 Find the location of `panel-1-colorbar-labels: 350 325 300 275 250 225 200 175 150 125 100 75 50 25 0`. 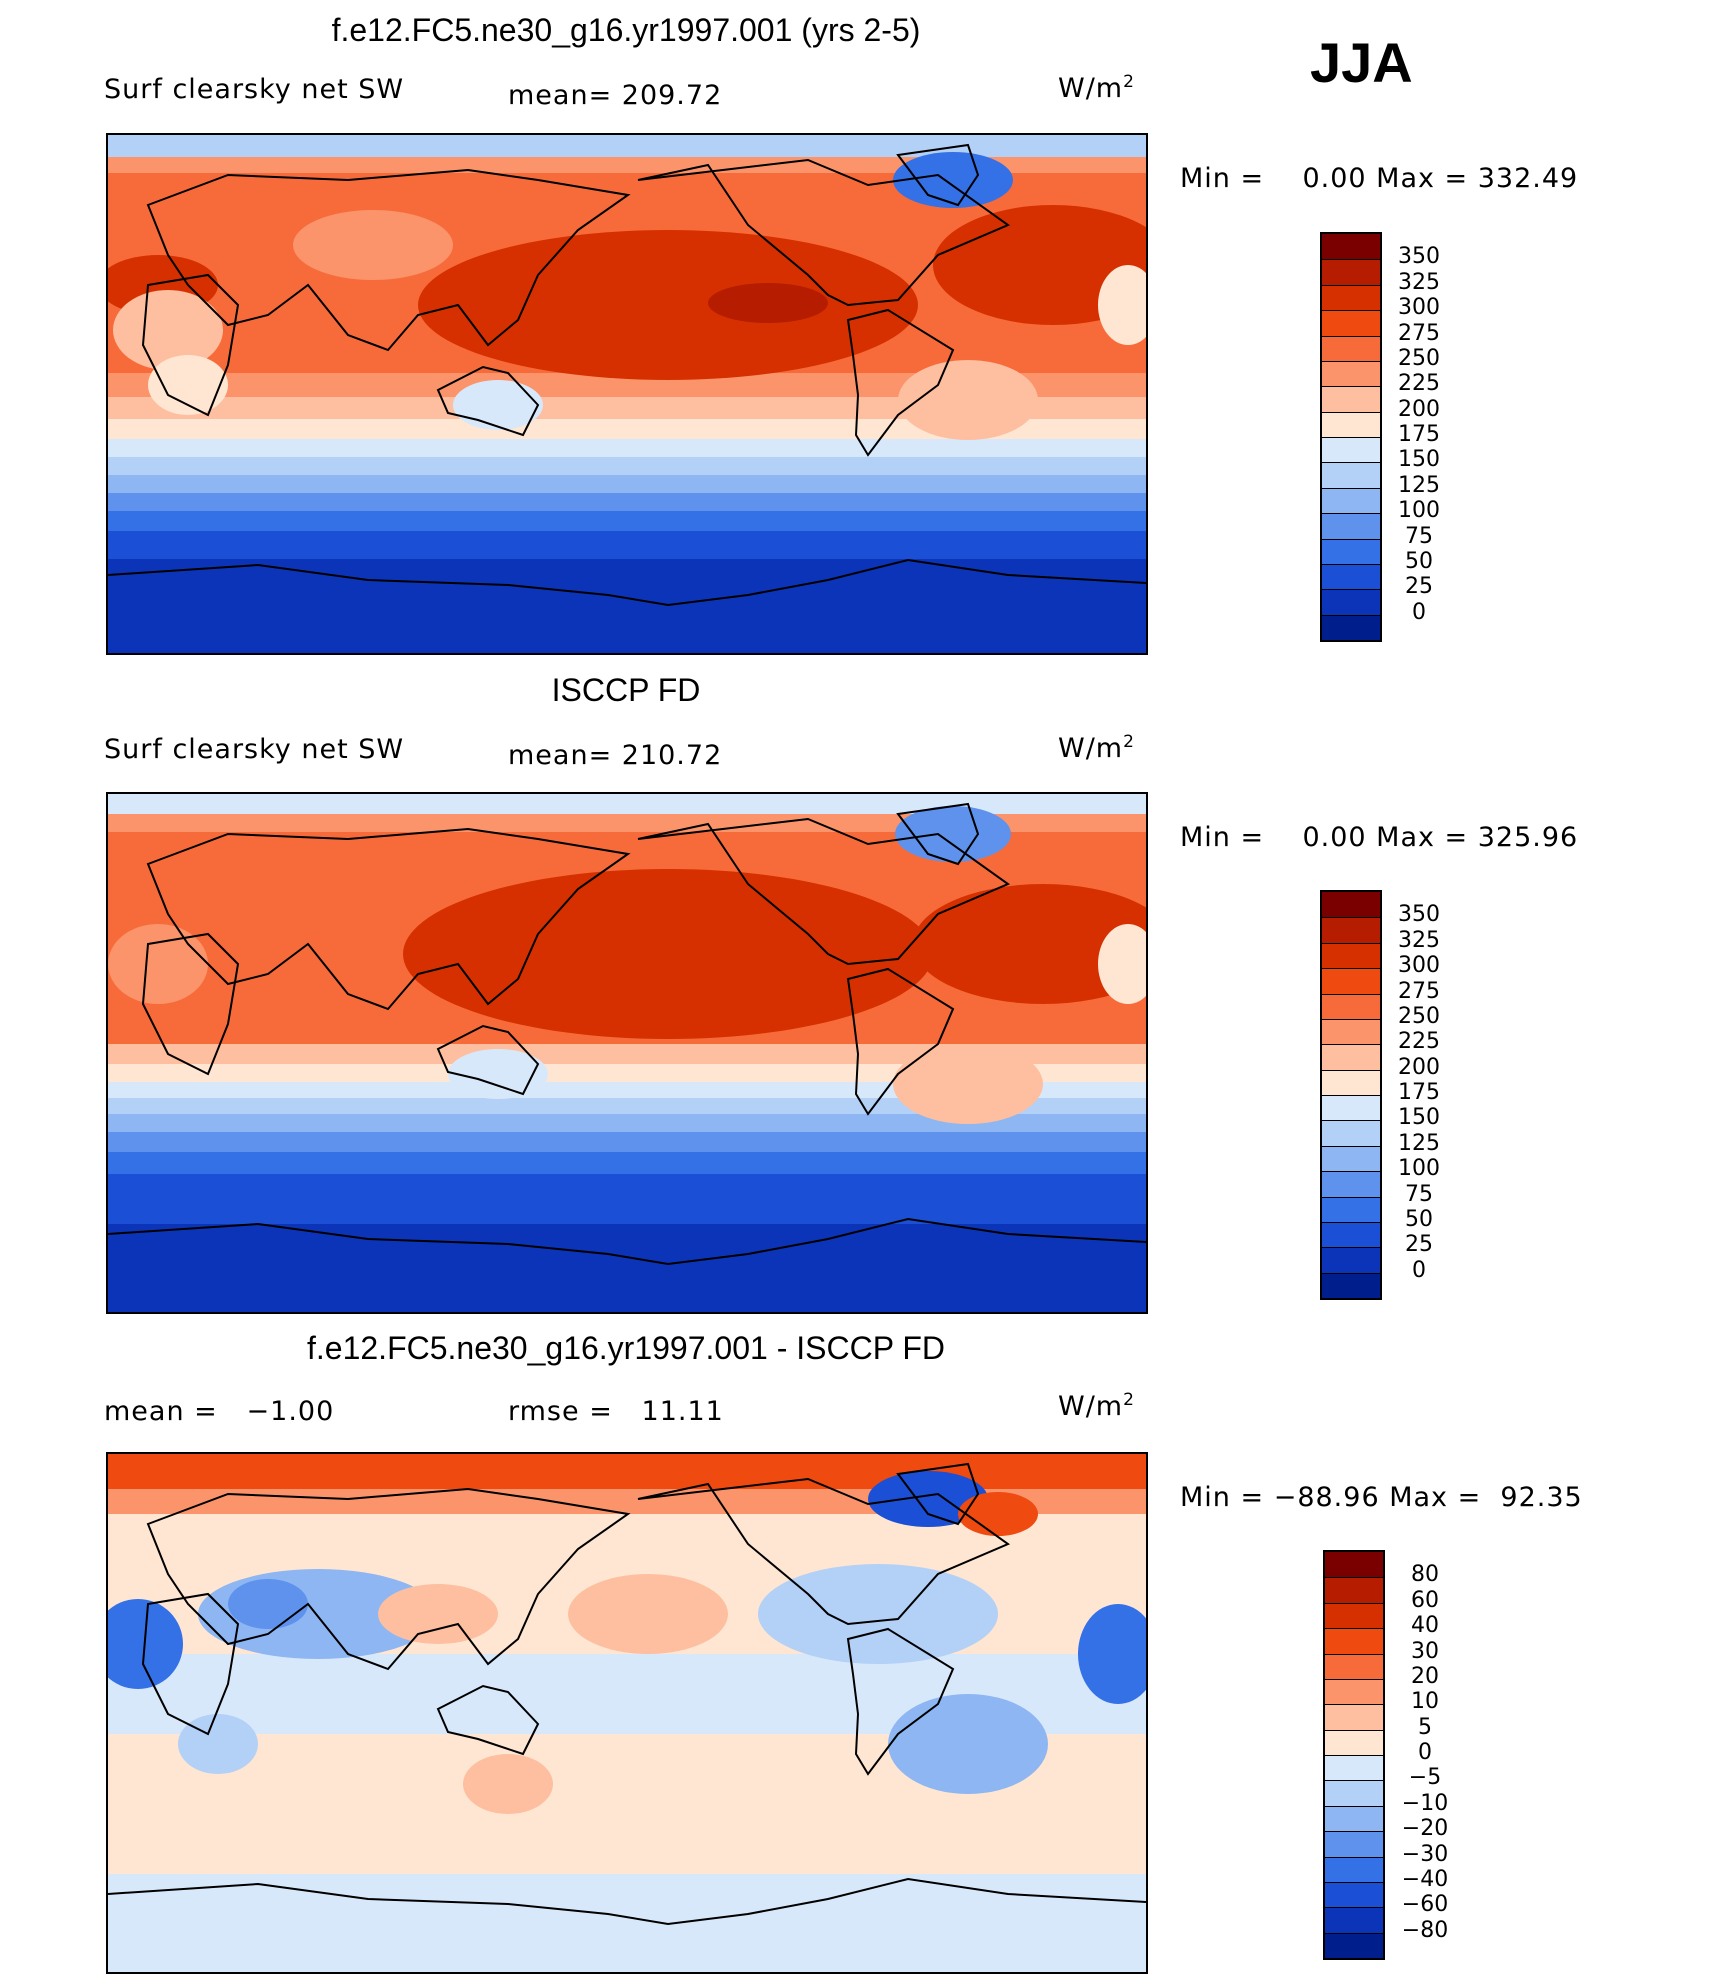

panel-1-colorbar-labels: 350 325 300 275 250 225 200 175 150 125 100 75 50 25 0 is located at coordinates (1424, 437).